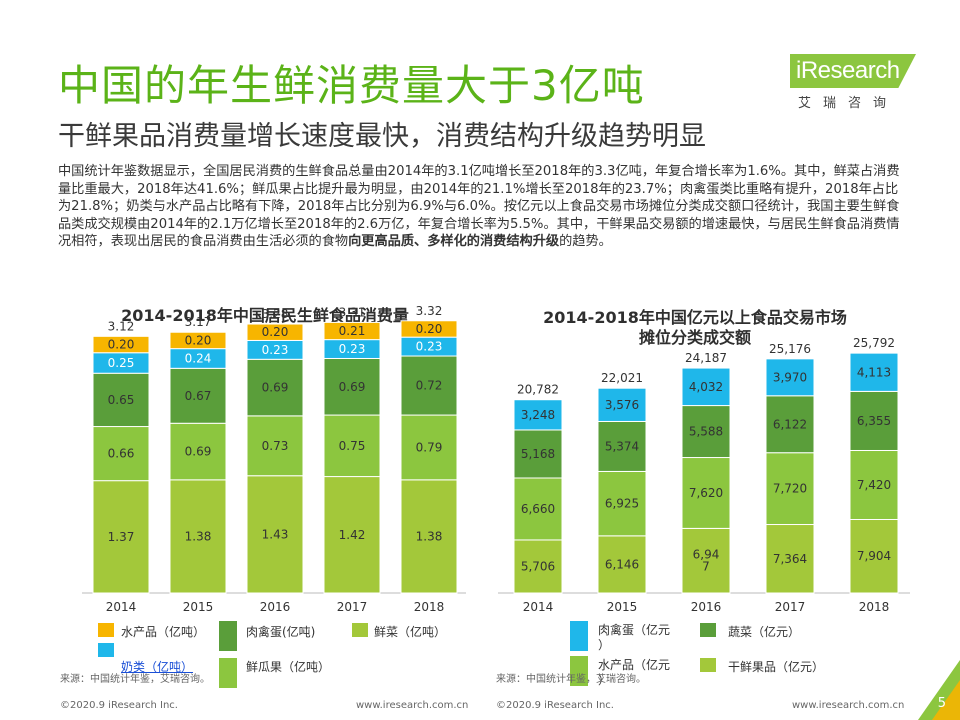 Image resolution: width=960 pixels, height=720 pixels. I want to click on x-tick-label: 2016, so click(706, 607).